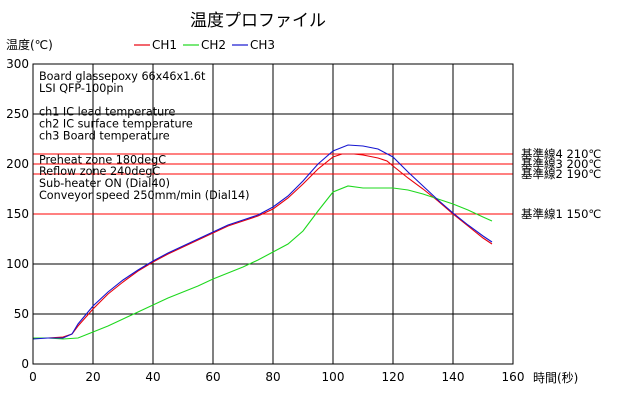  What do you see at coordinates (104, 136) in the screenshot?
I see `note-line: ch3 Board temperature` at bounding box center [104, 136].